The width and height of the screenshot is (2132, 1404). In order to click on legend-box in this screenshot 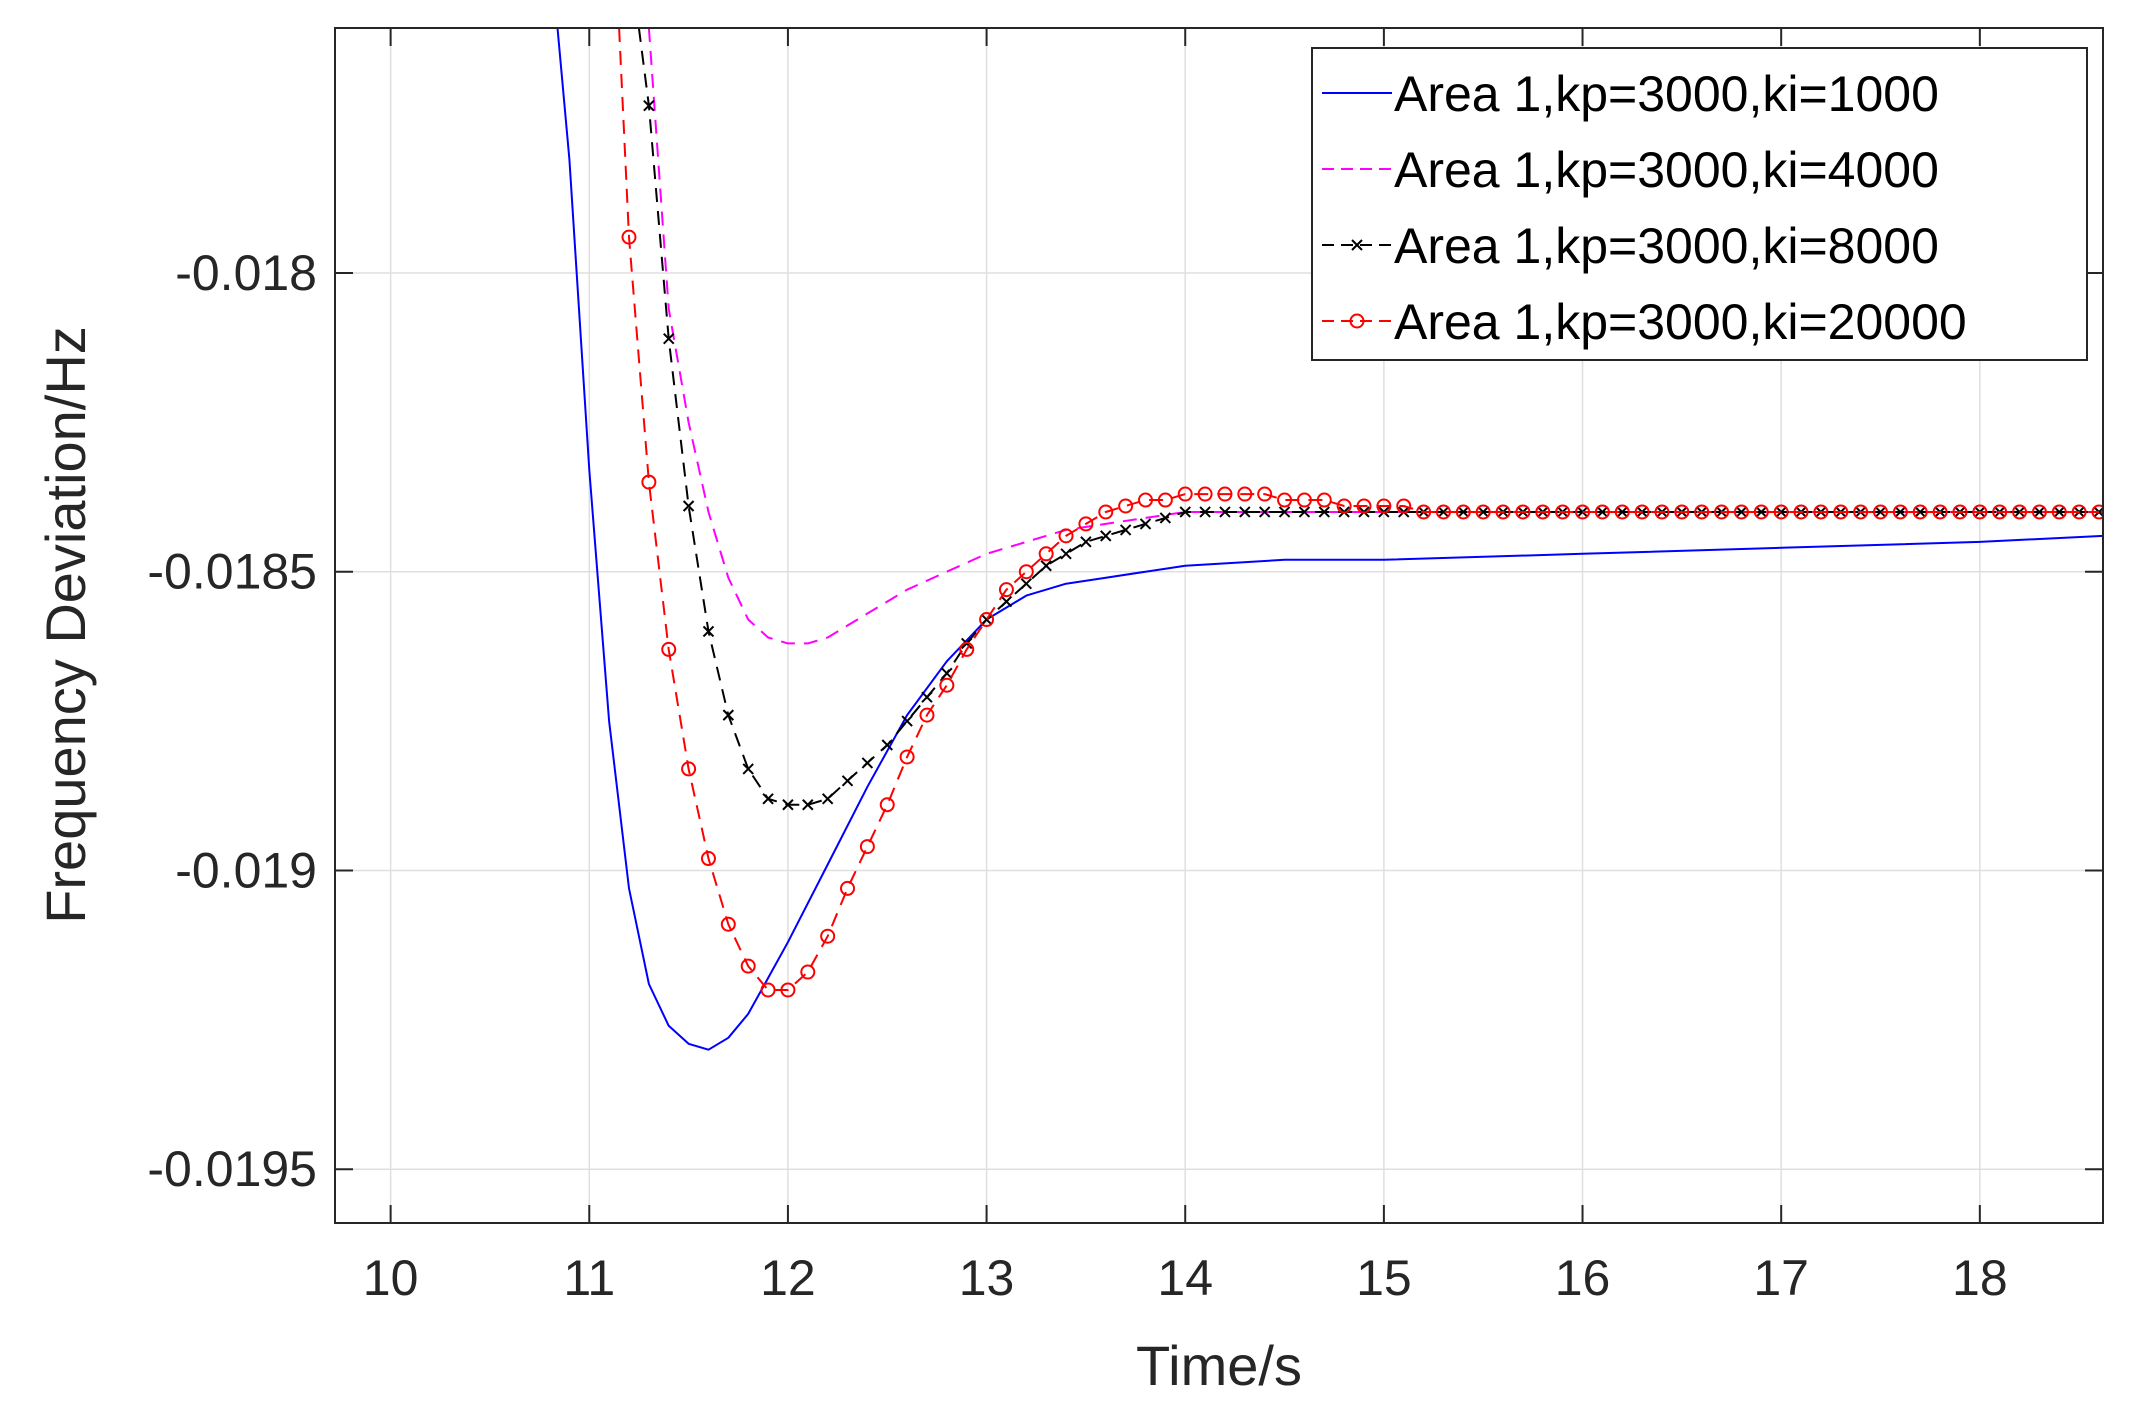, I will do `click(1699, 204)`.